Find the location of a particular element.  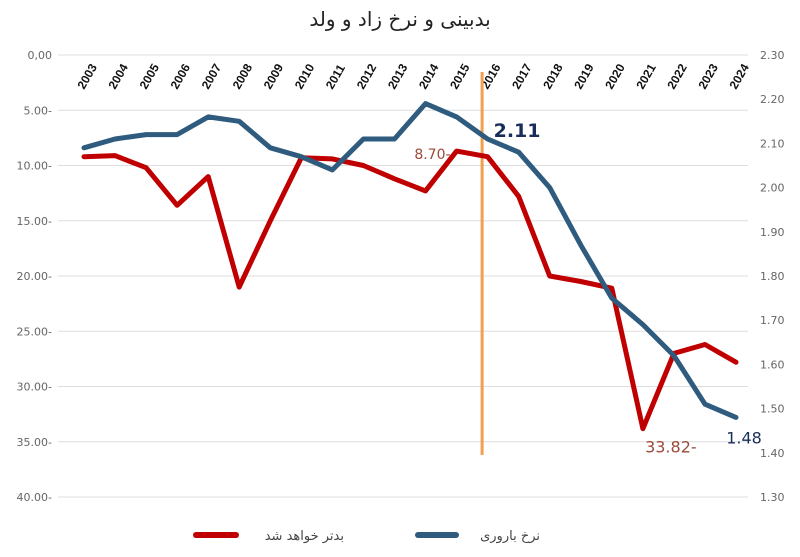

left-tick-label: 35.00- is located at coordinates (34, 442).